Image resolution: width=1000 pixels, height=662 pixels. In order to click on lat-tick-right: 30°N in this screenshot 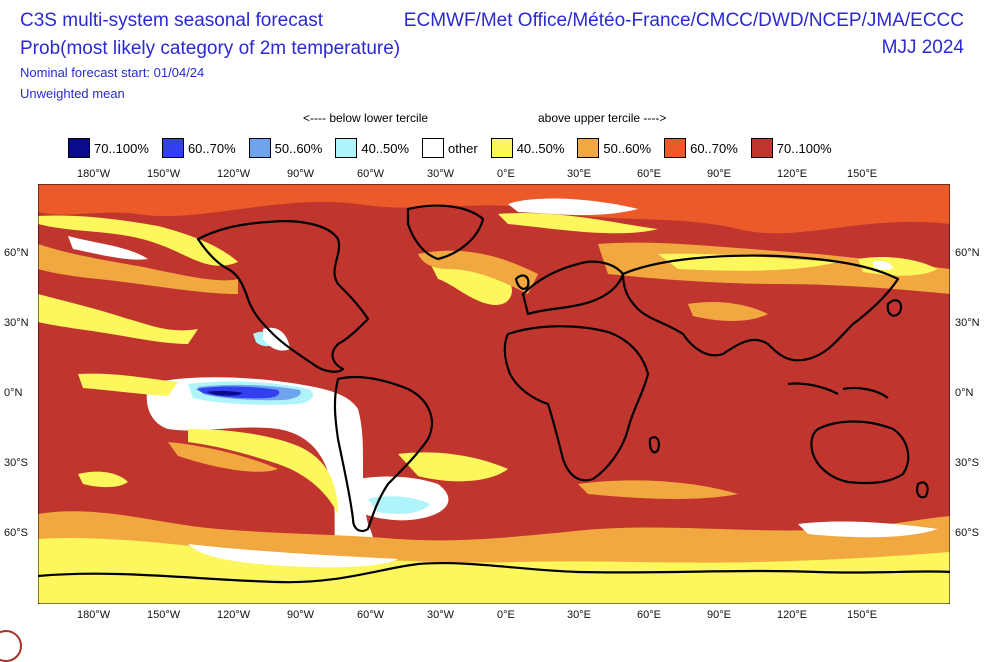, I will do `click(967, 323)`.